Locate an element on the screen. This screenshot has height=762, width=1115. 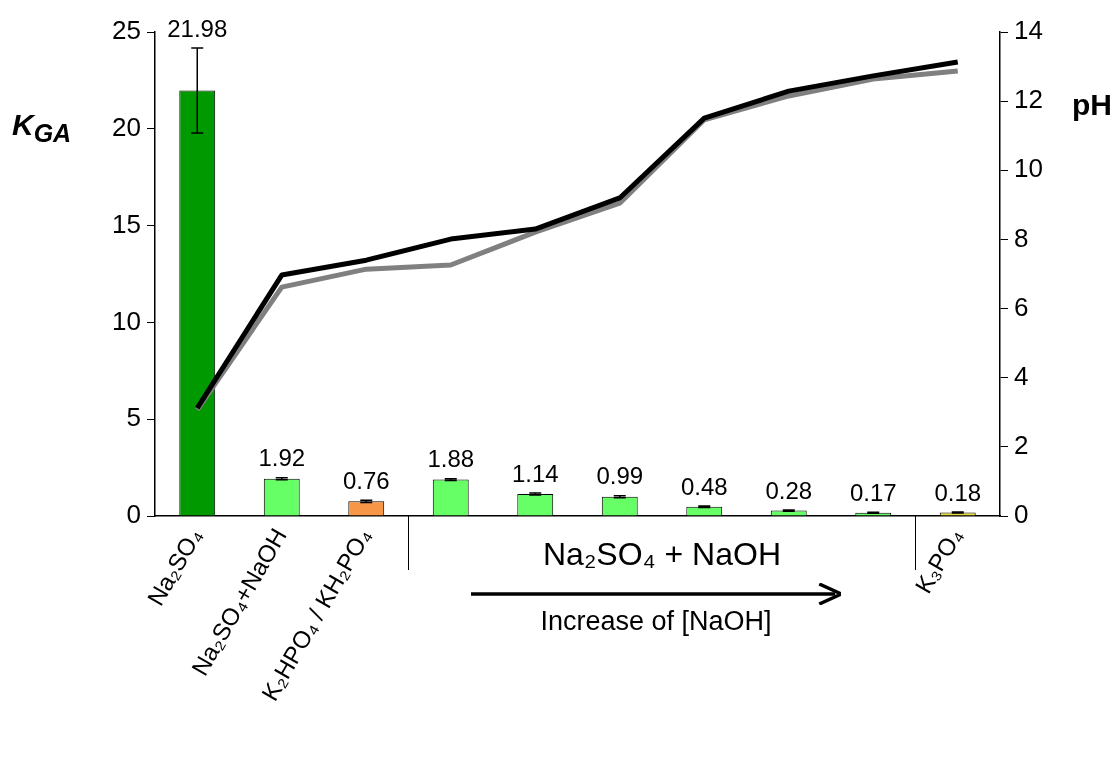
y-tick-label: 15 is located at coordinates (126, 223).